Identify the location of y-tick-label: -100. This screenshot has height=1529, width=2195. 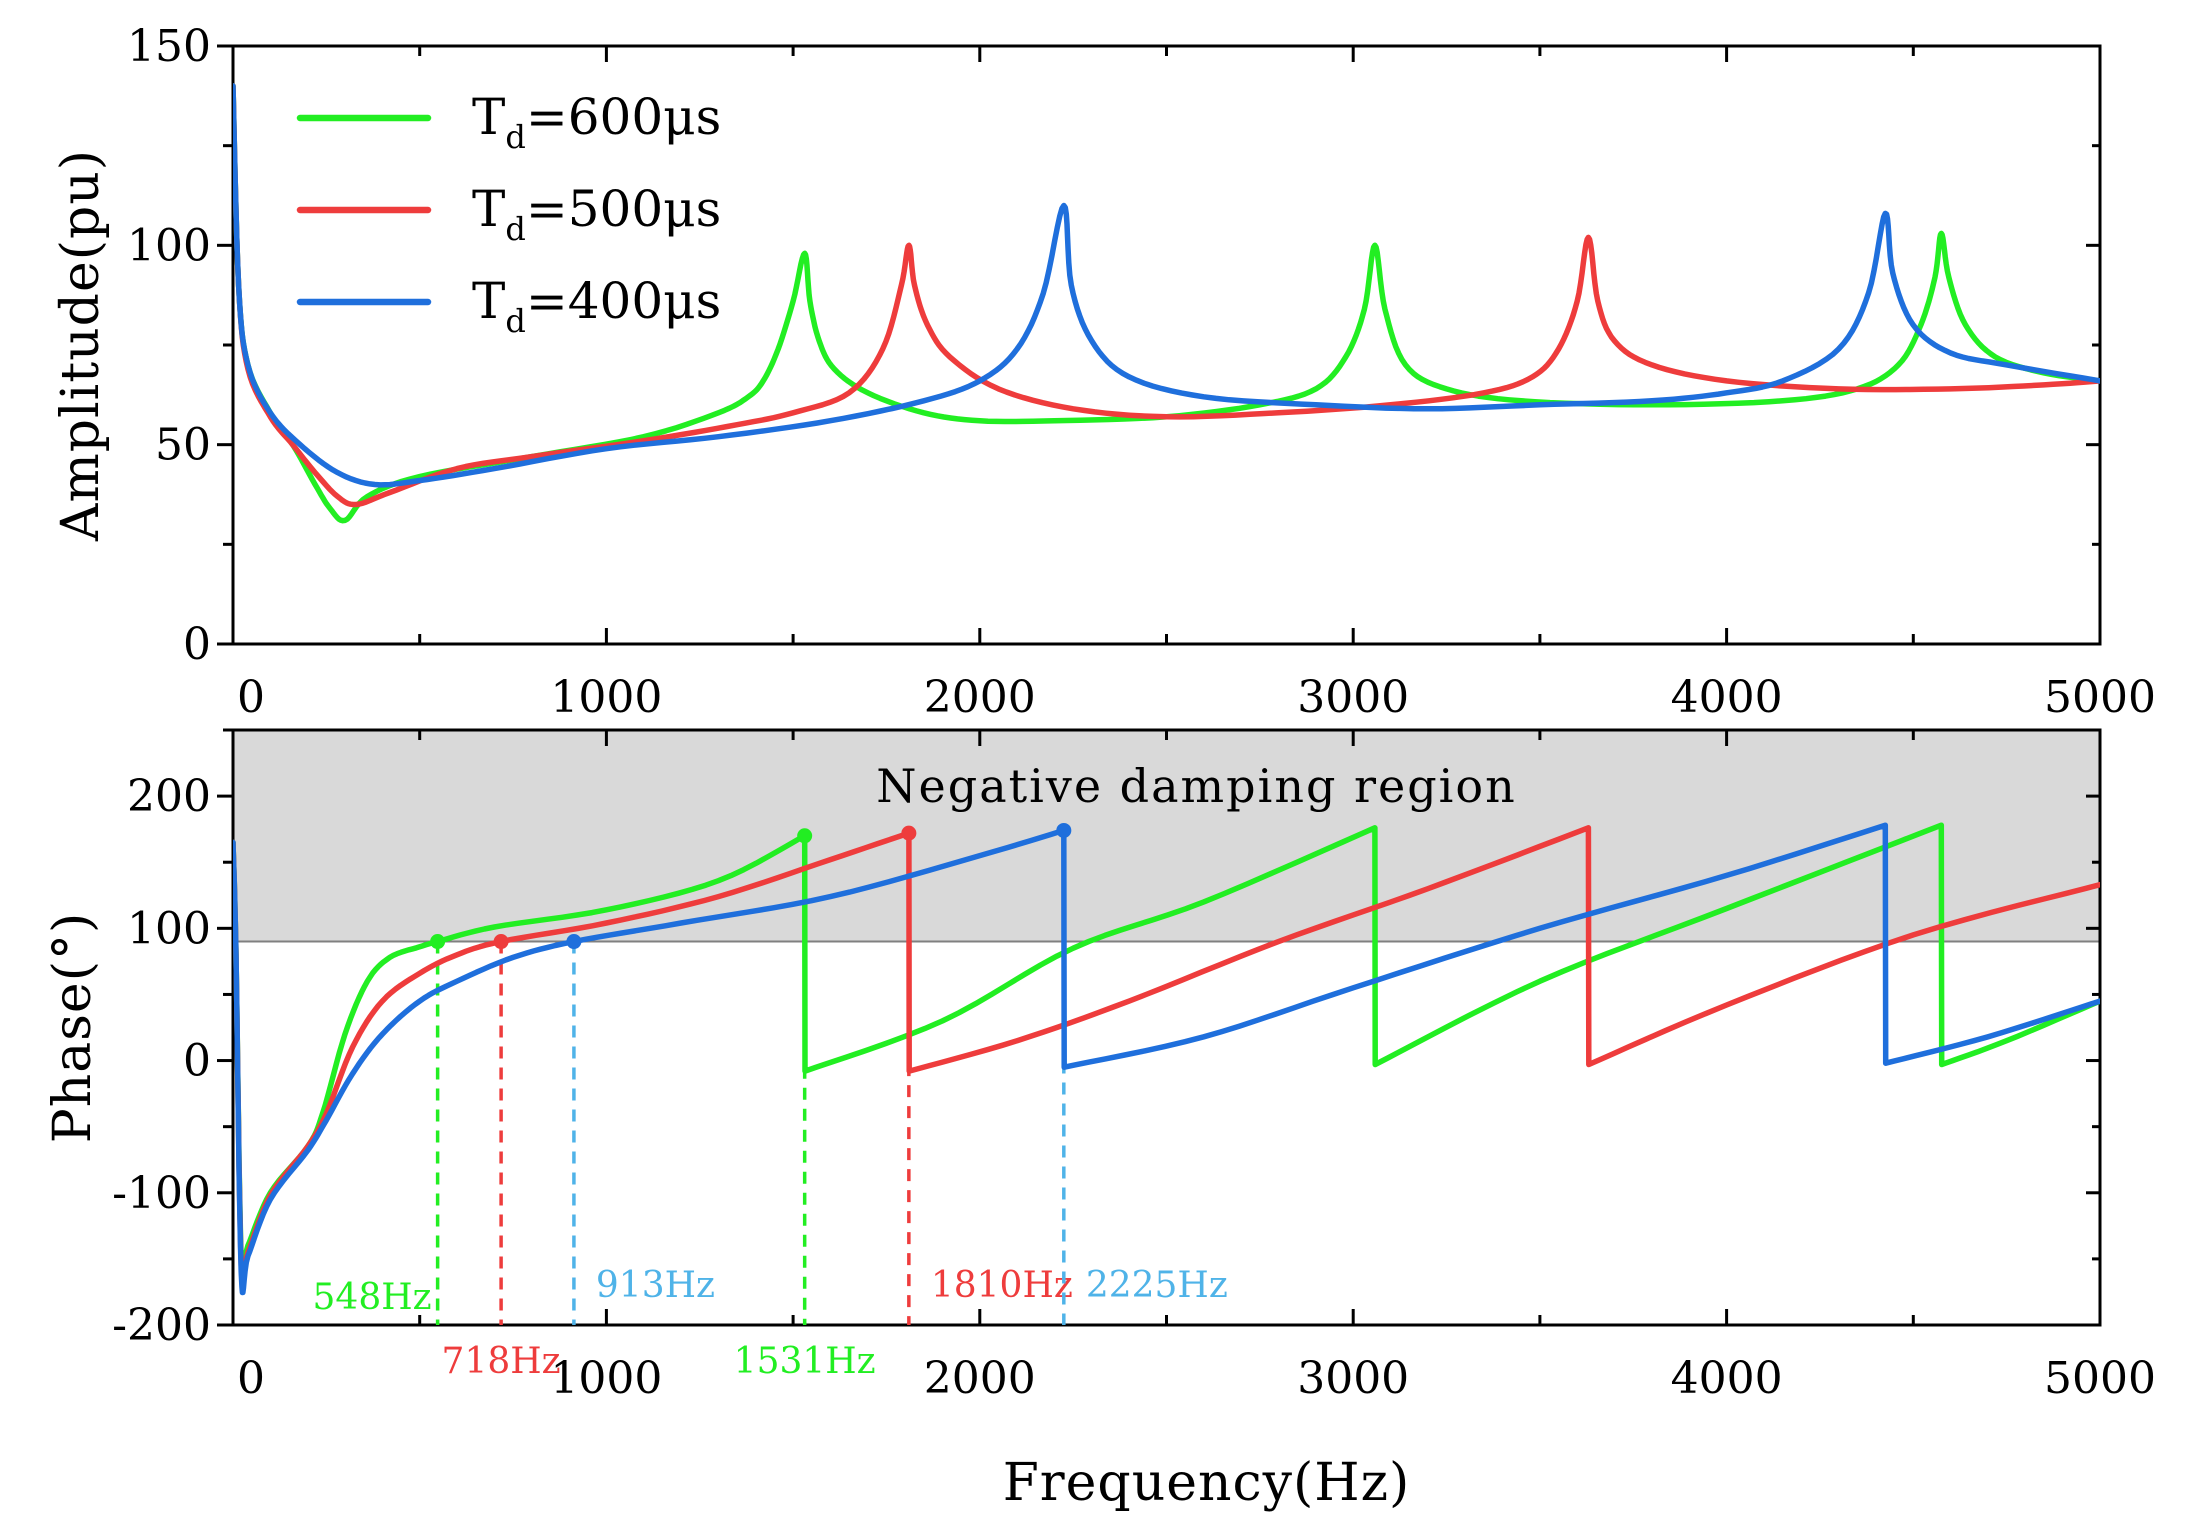
(161, 1193).